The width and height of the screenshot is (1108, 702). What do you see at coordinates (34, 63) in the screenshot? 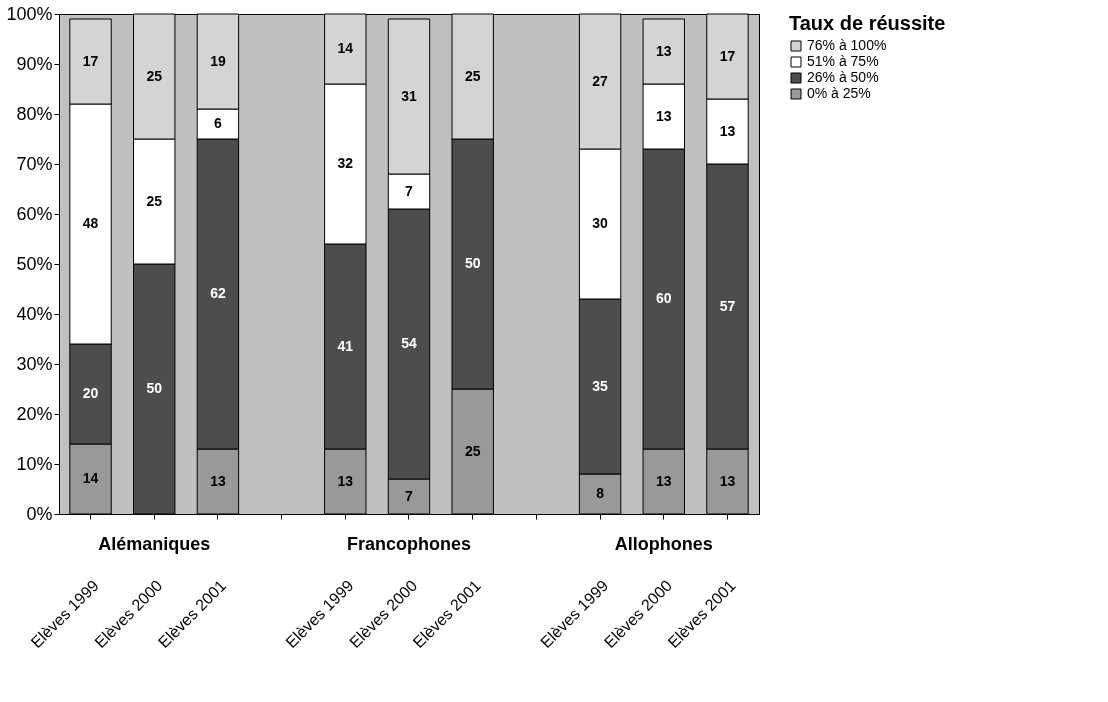
I see `y-tick-label: 90%` at bounding box center [34, 63].